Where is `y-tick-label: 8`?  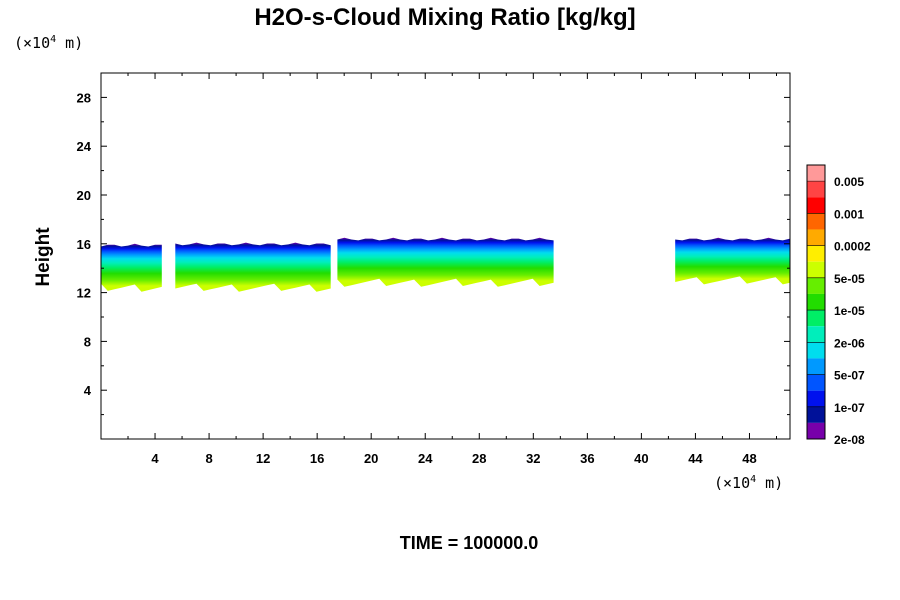 y-tick-label: 8 is located at coordinates (87, 341).